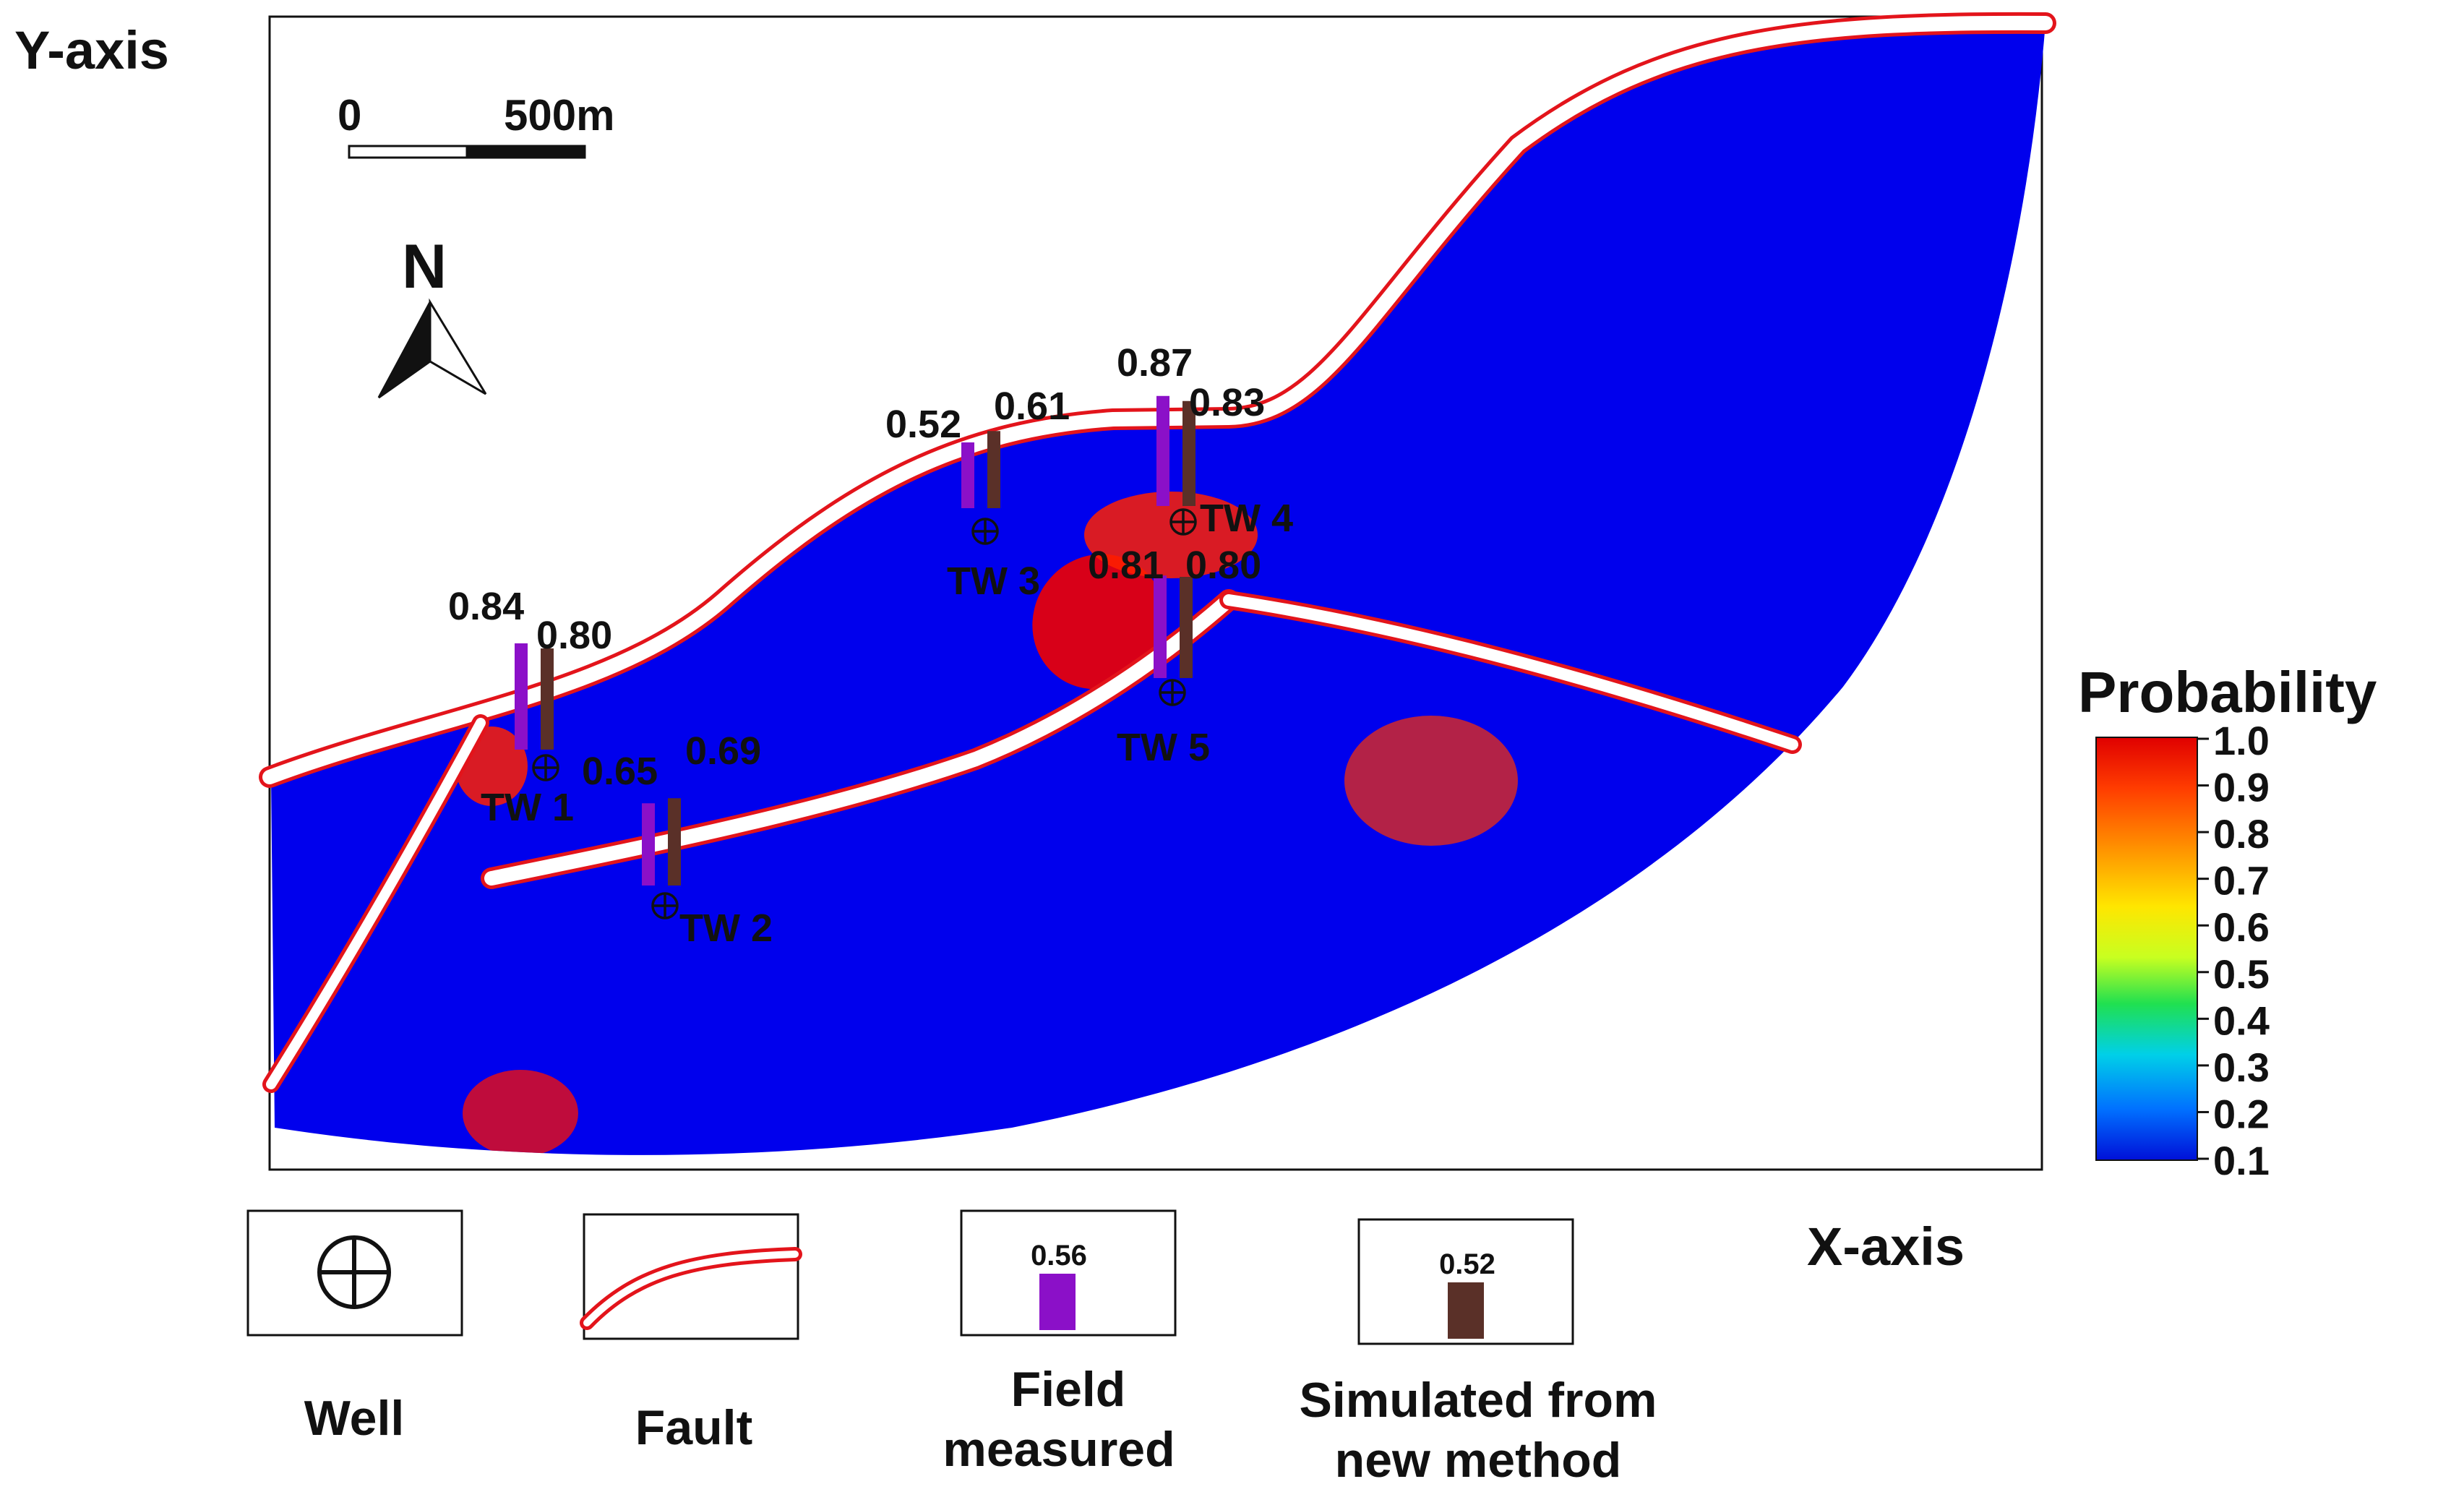  I want to click on legend-simulated-sample-value: 0.52, so click(1467, 1264).